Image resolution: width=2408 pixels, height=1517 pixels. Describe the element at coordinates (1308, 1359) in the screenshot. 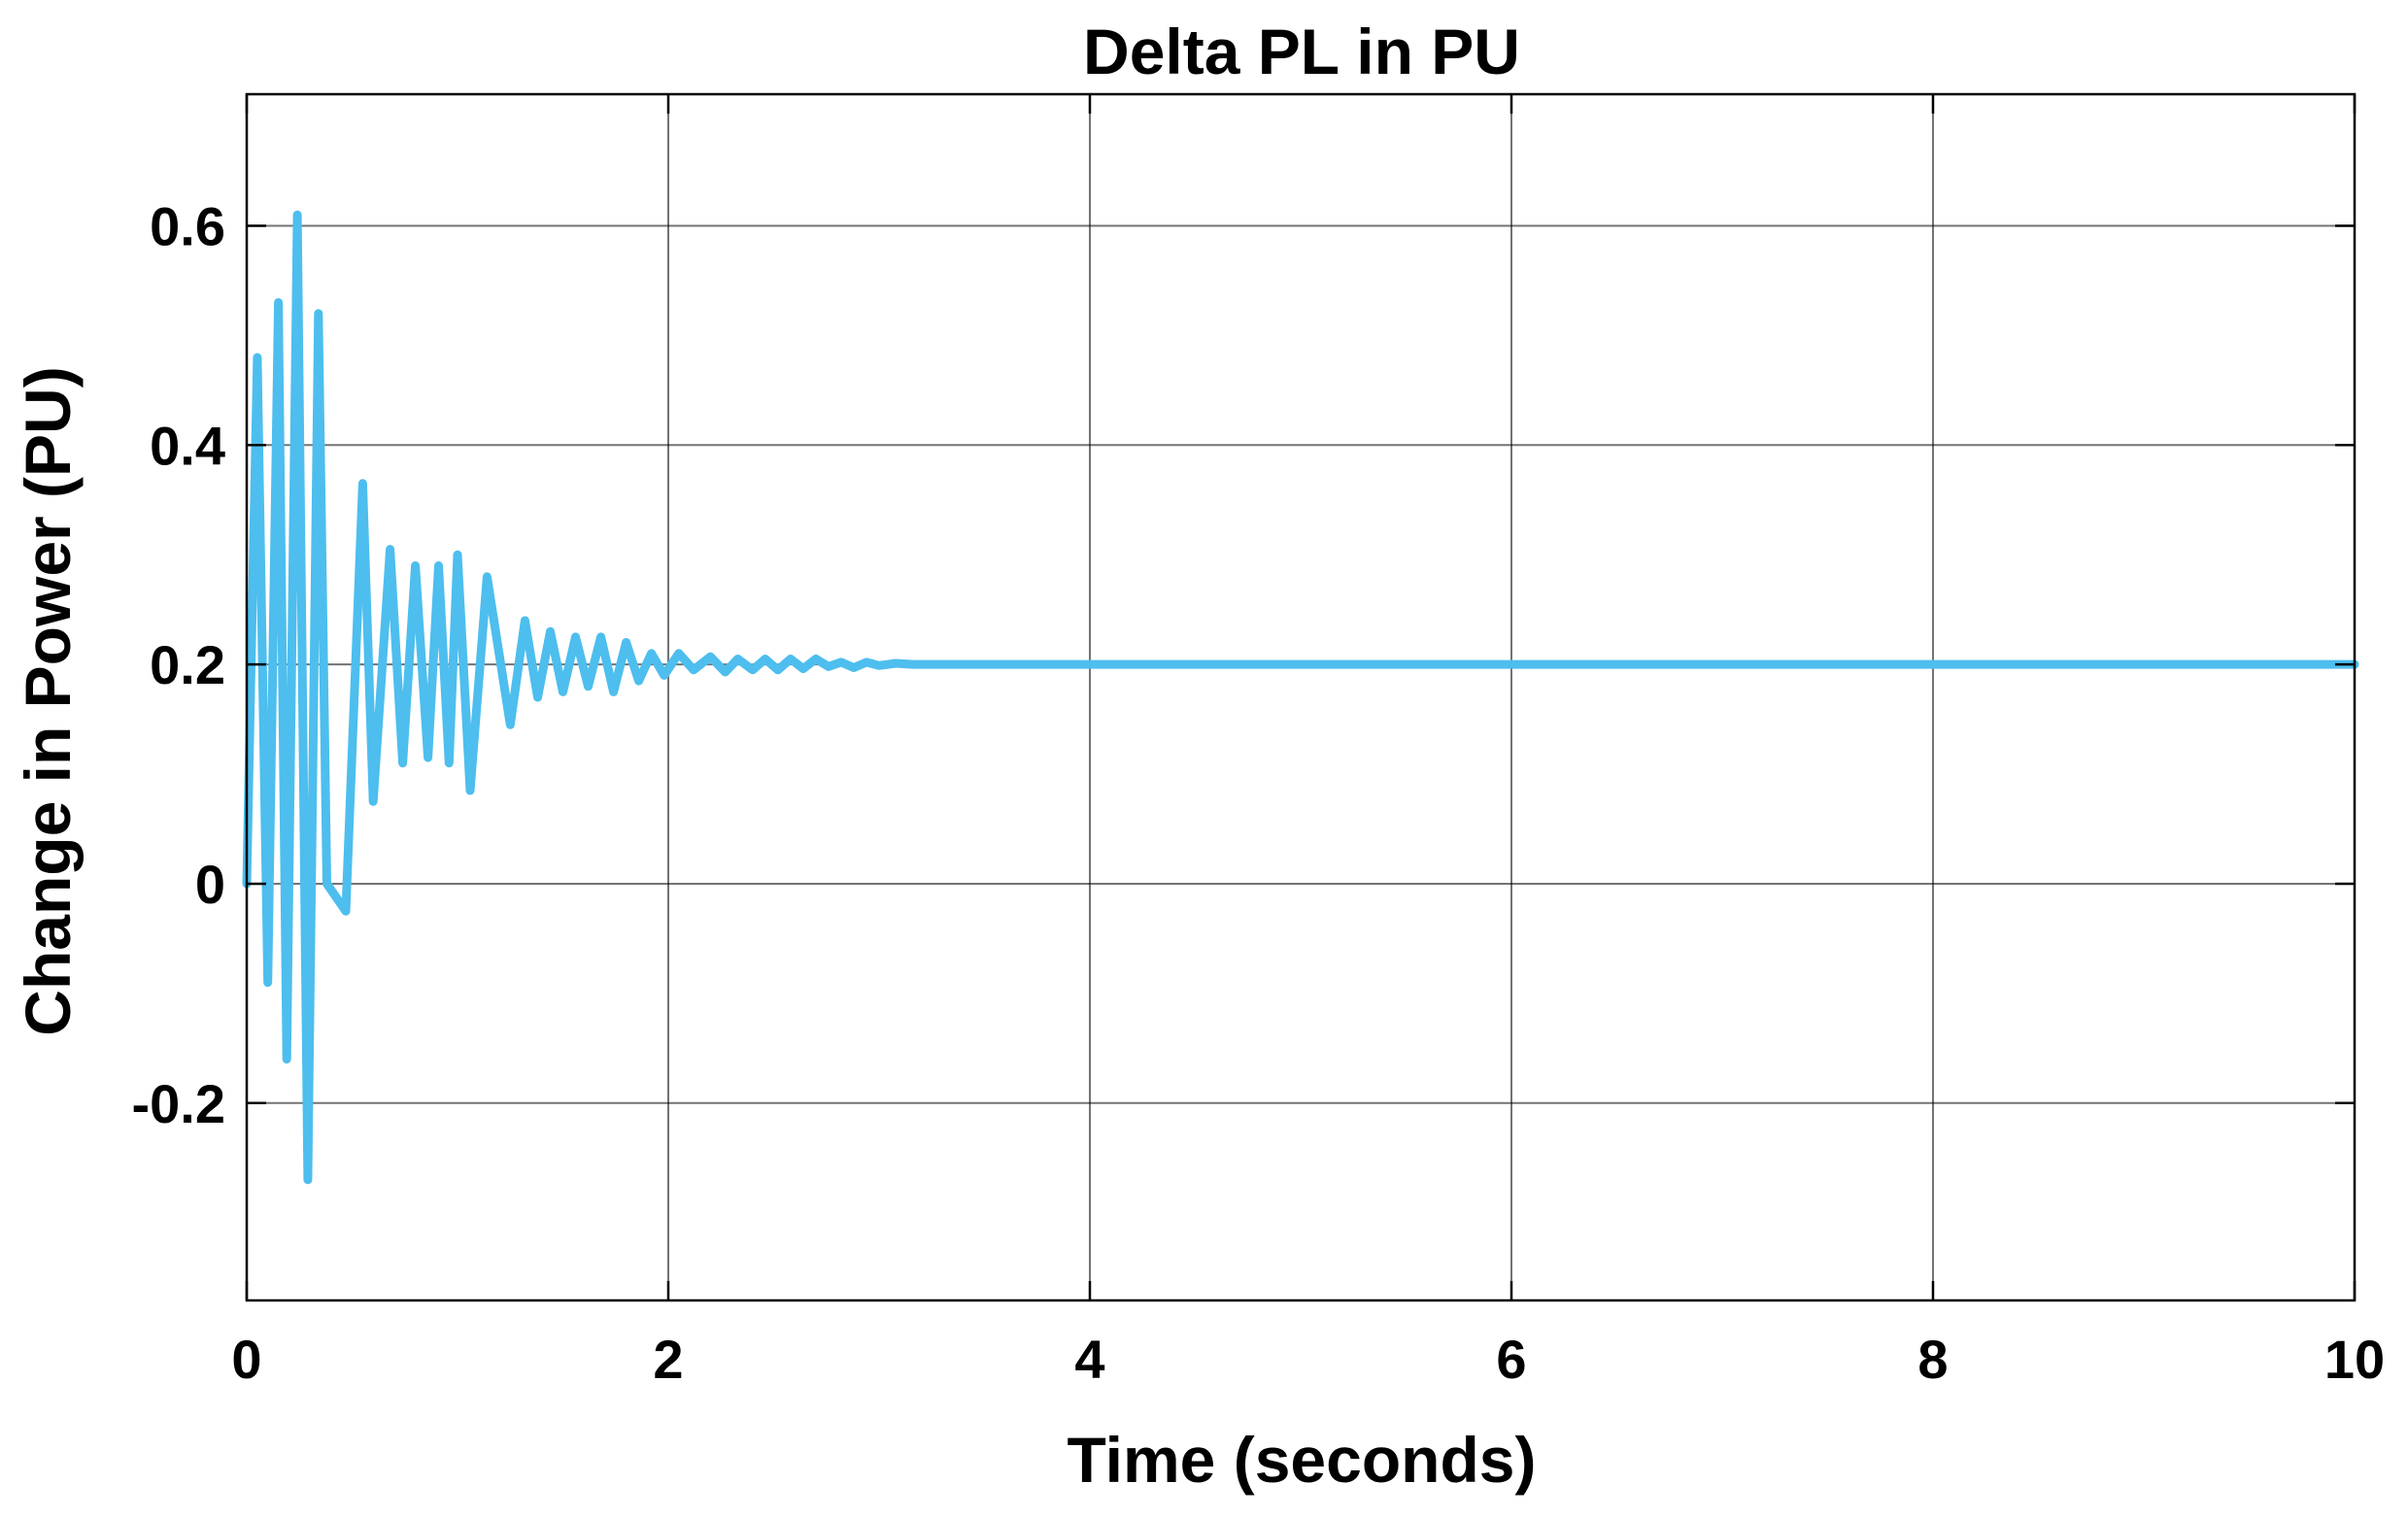

I see `x-tick-labels: 0 2 4 6 8 10` at that location.